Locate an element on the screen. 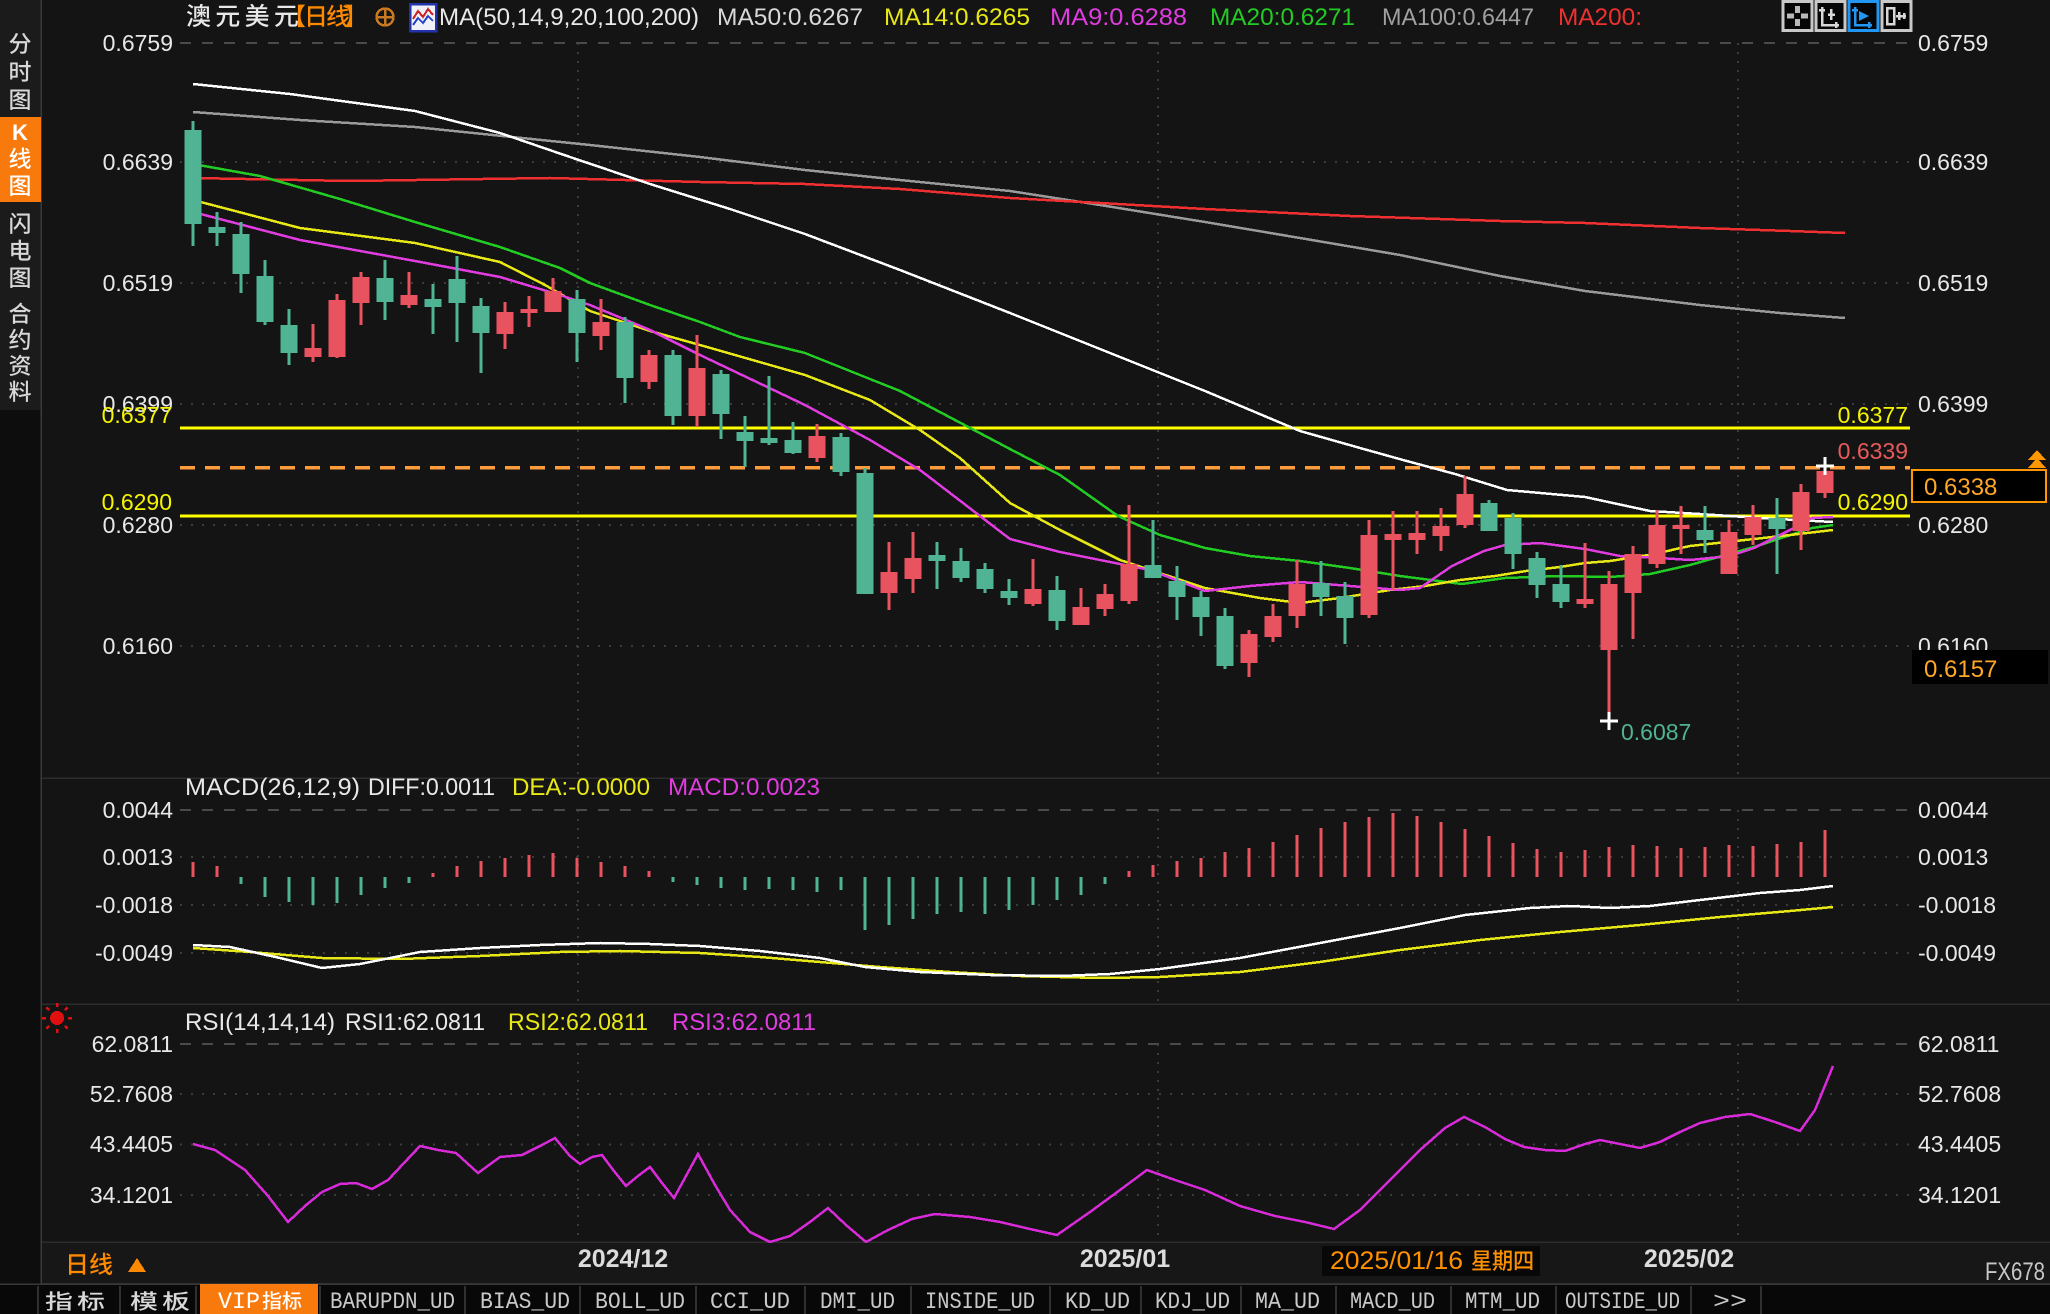 Image resolution: width=2050 pixels, height=1314 pixels. svg-text: FX678 is located at coordinates (2015, 1272).